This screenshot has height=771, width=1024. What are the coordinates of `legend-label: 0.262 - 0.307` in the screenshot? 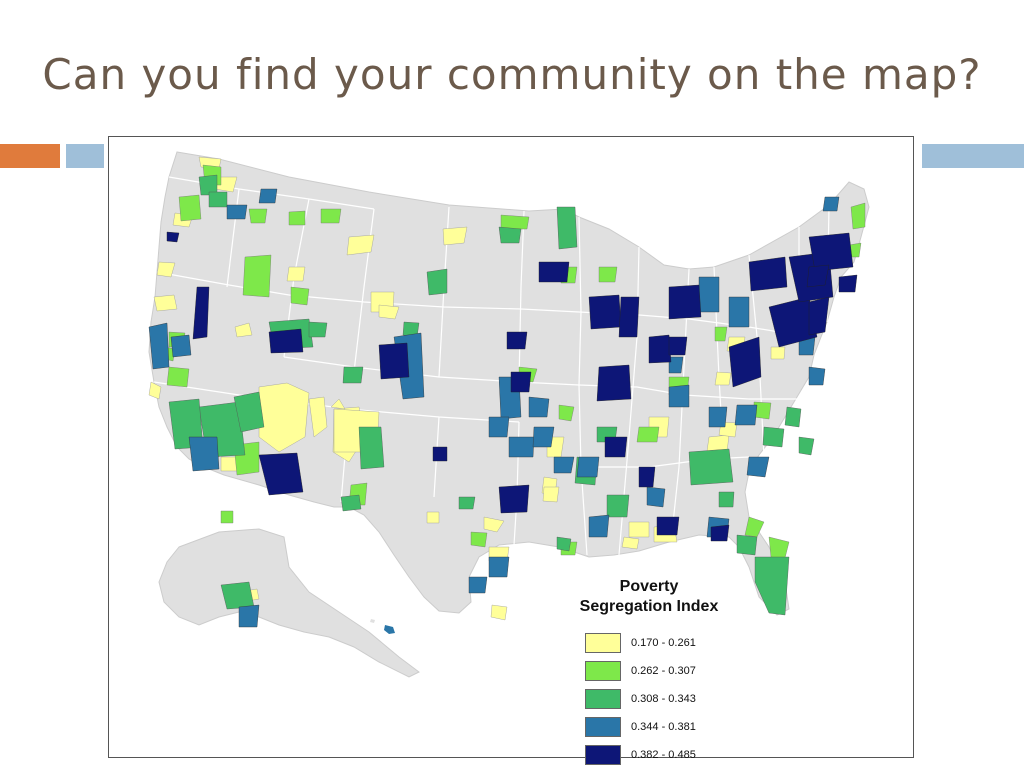 It's located at (663, 671).